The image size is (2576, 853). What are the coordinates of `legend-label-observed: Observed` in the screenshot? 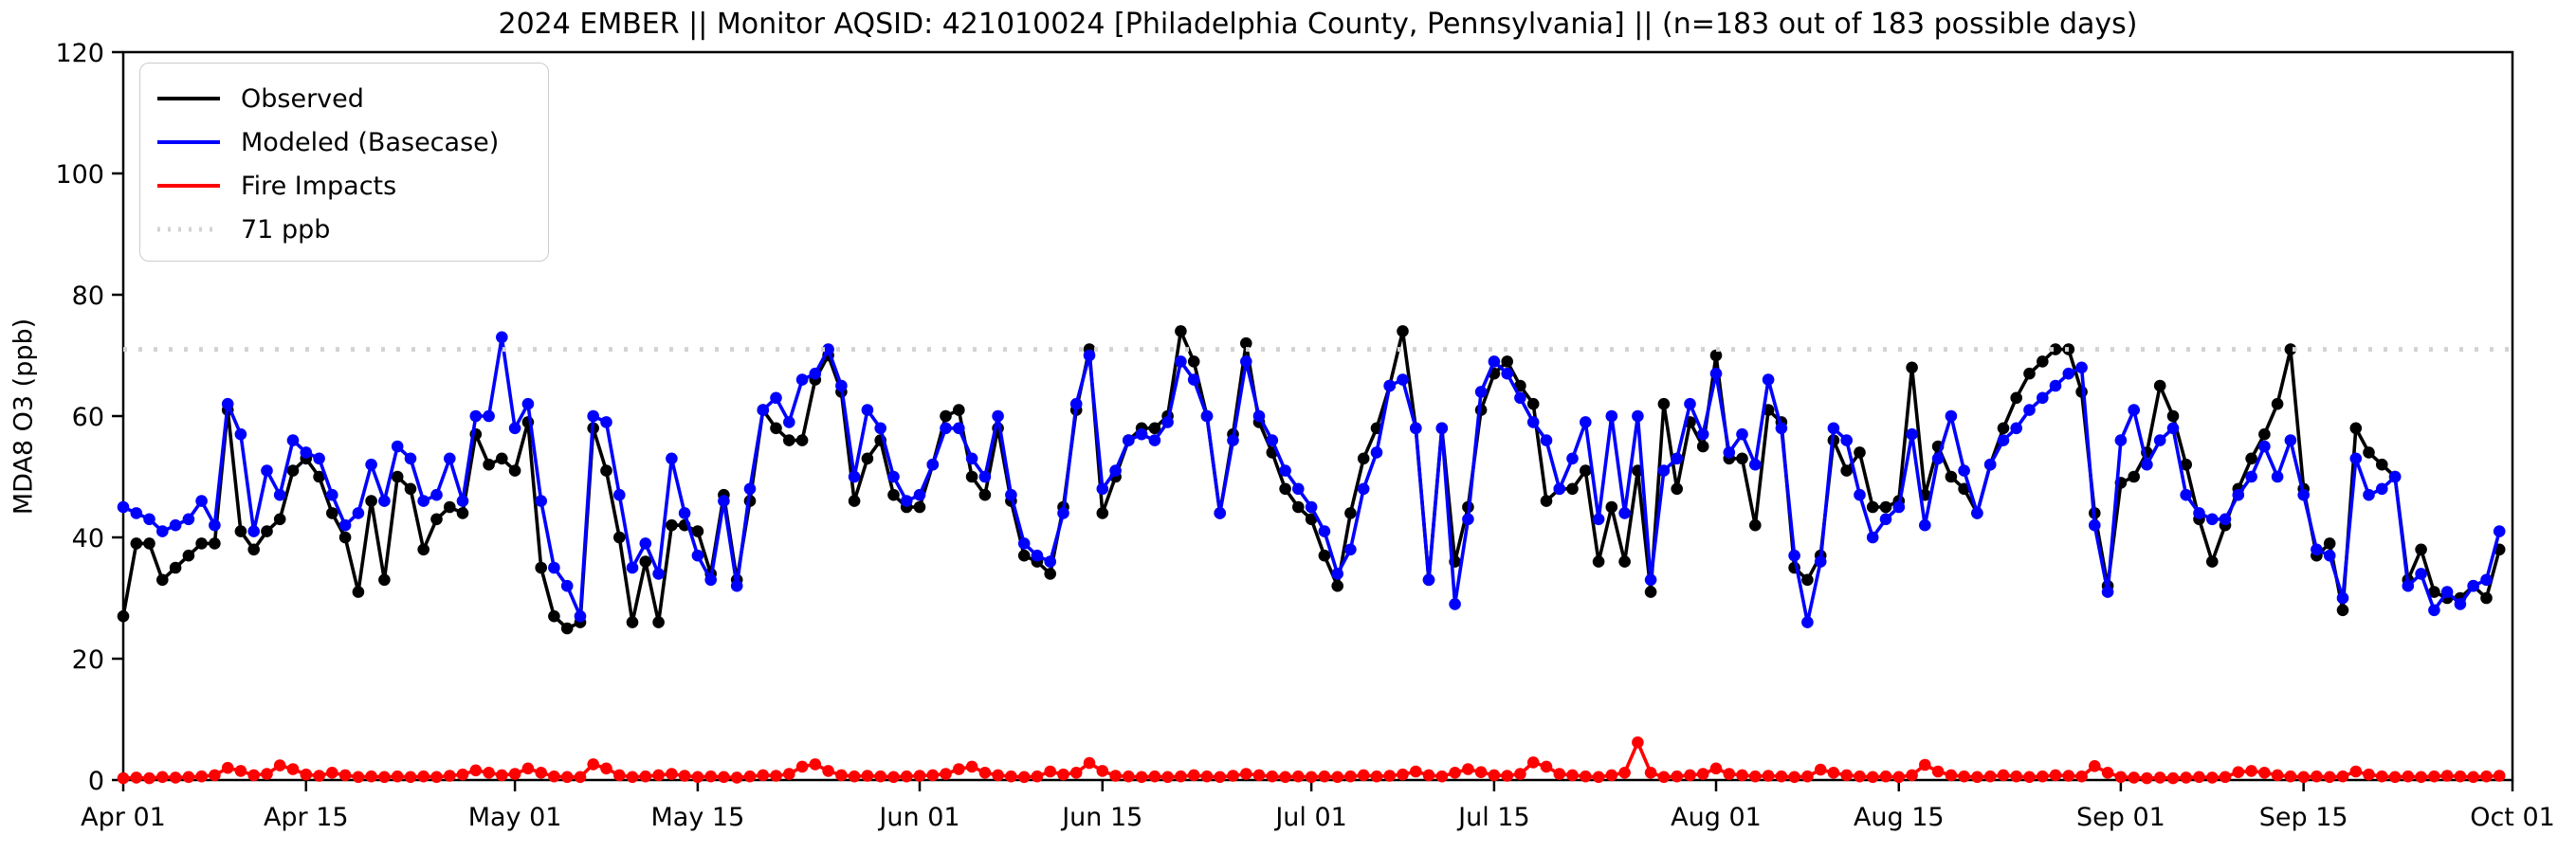 It's located at (302, 98).